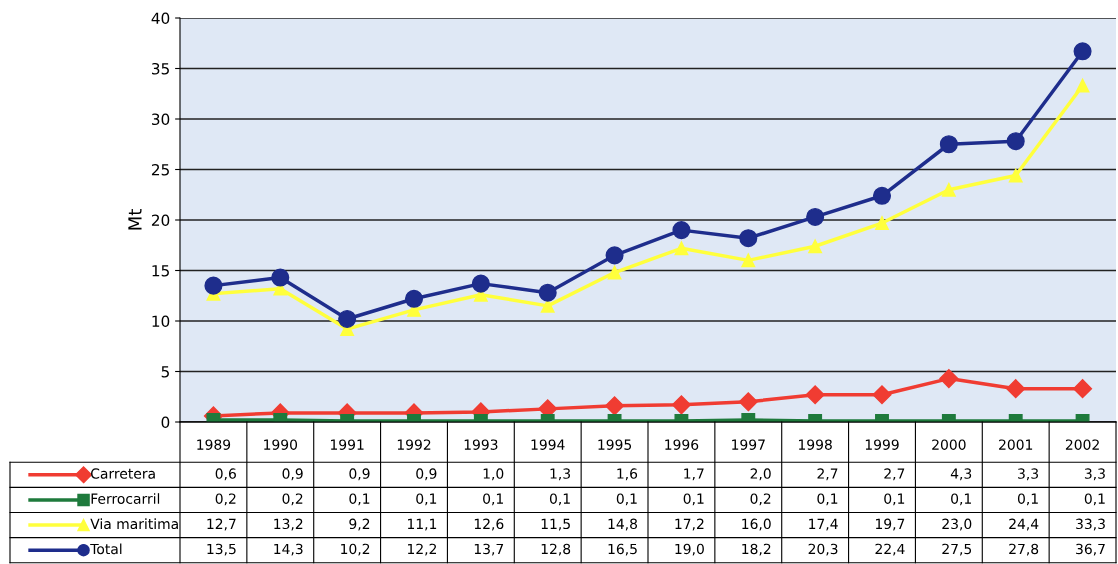  Describe the element at coordinates (347, 444) in the screenshot. I see `x-tick-label: 1991` at that location.